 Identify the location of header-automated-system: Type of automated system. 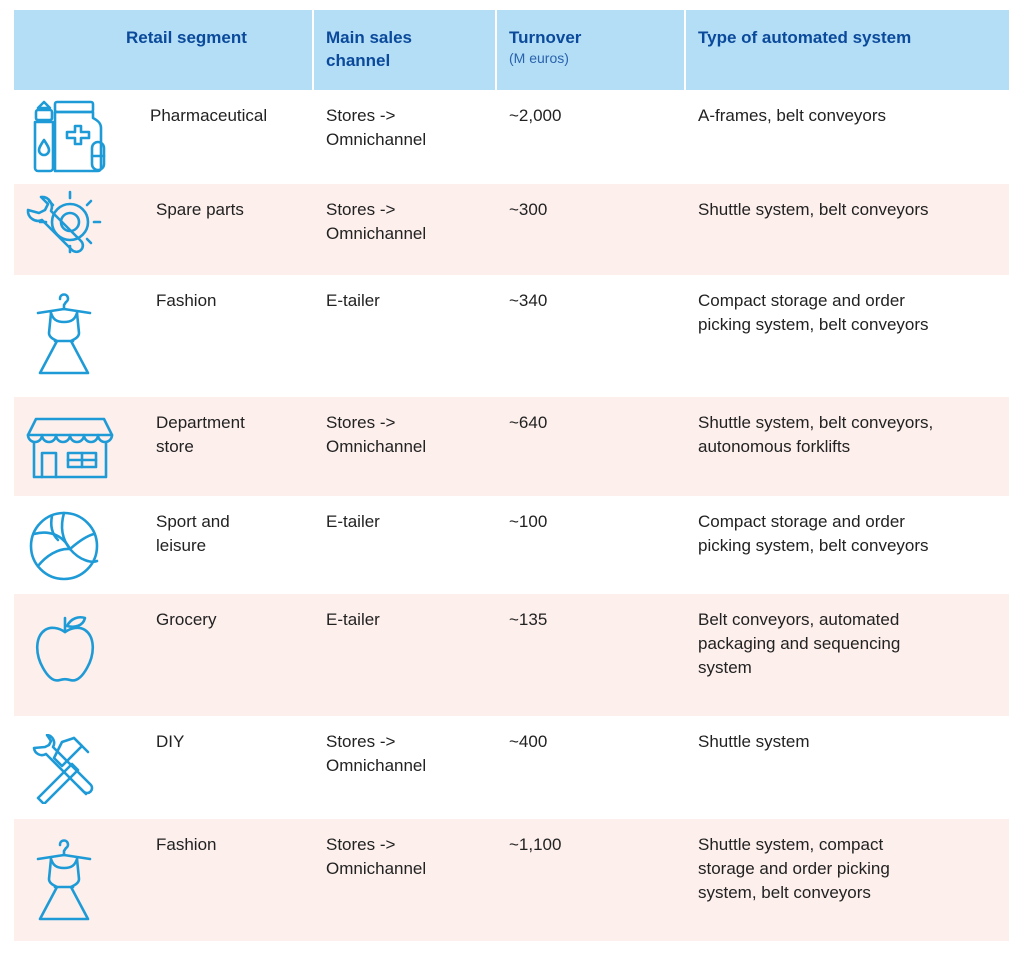
(805, 37).